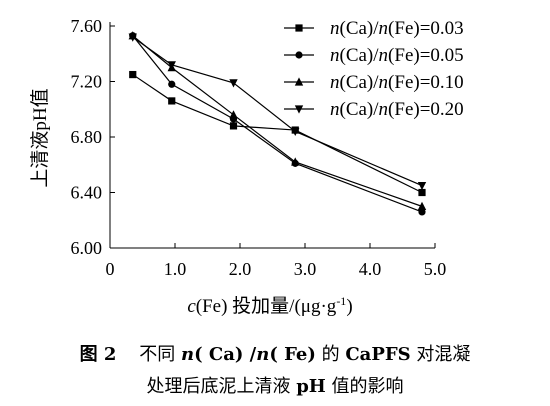  What do you see at coordinates (311, 386) in the screenshot?
I see `caption-text-2b: pH` at bounding box center [311, 386].